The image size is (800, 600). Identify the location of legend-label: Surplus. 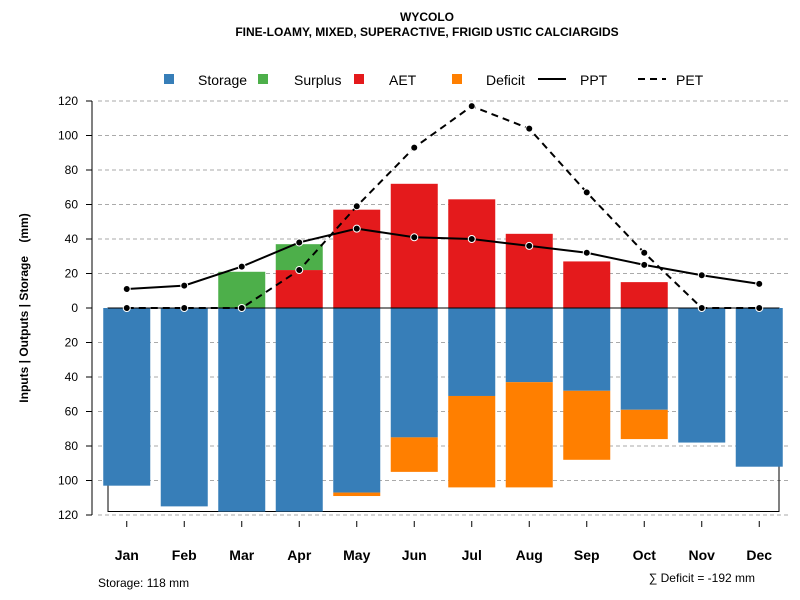
(317, 80).